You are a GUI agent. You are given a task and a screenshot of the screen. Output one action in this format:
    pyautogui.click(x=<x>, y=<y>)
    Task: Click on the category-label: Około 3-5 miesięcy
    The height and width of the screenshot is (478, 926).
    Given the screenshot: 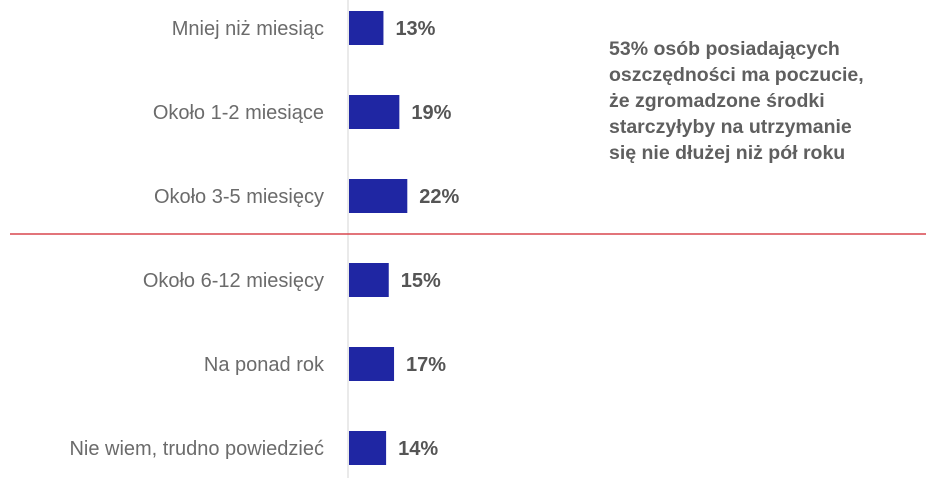 What is the action you would take?
    pyautogui.click(x=239, y=197)
    